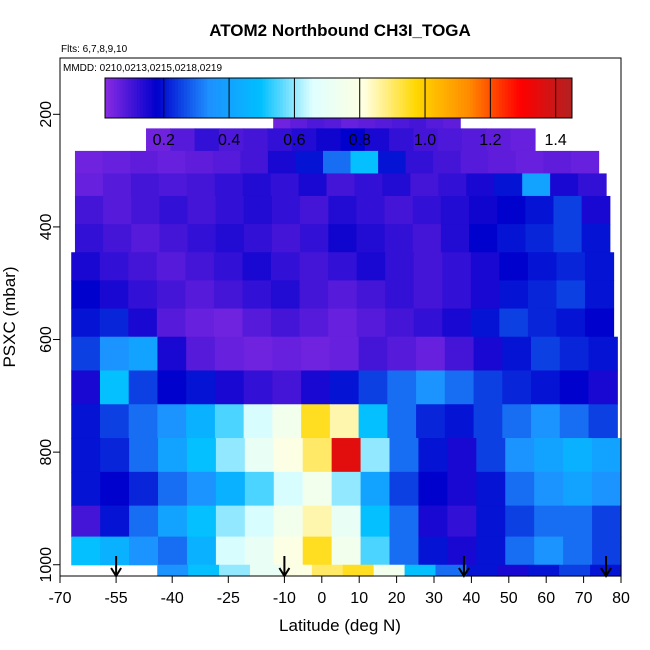 The width and height of the screenshot is (650, 650). I want to click on x-tick-label: 0, so click(321, 598).